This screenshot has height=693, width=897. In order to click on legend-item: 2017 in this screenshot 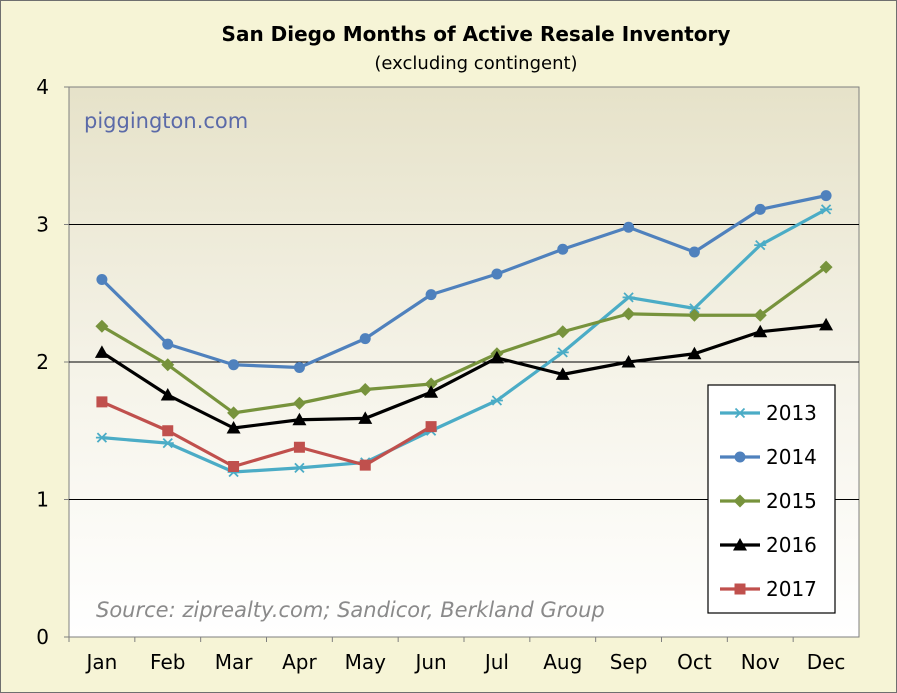, I will do `click(768, 589)`.